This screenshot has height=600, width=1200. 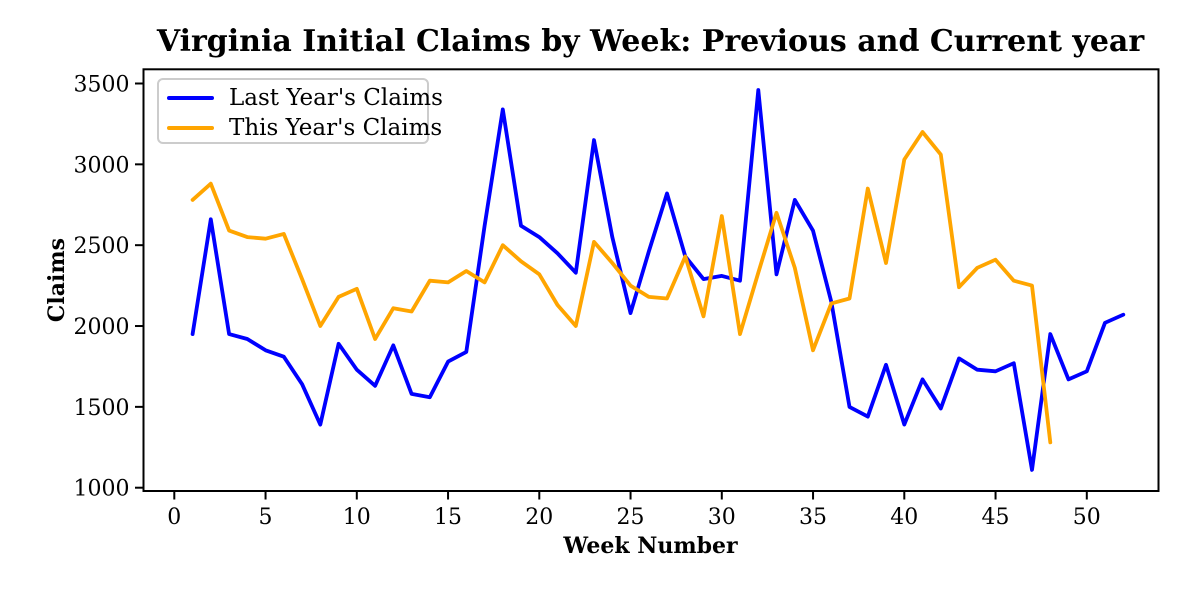 I want to click on x-tick-label: 35, so click(x=813, y=517).